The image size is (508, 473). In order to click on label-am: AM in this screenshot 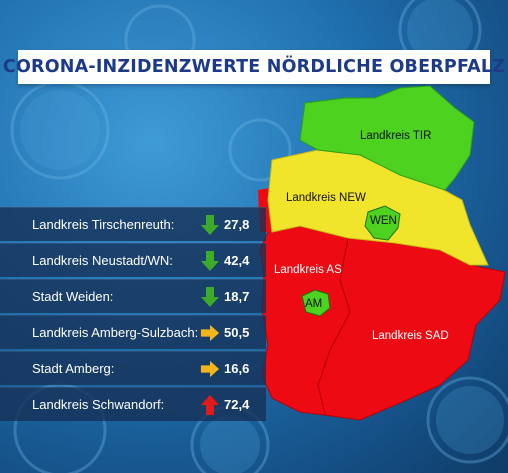, I will do `click(313, 304)`.